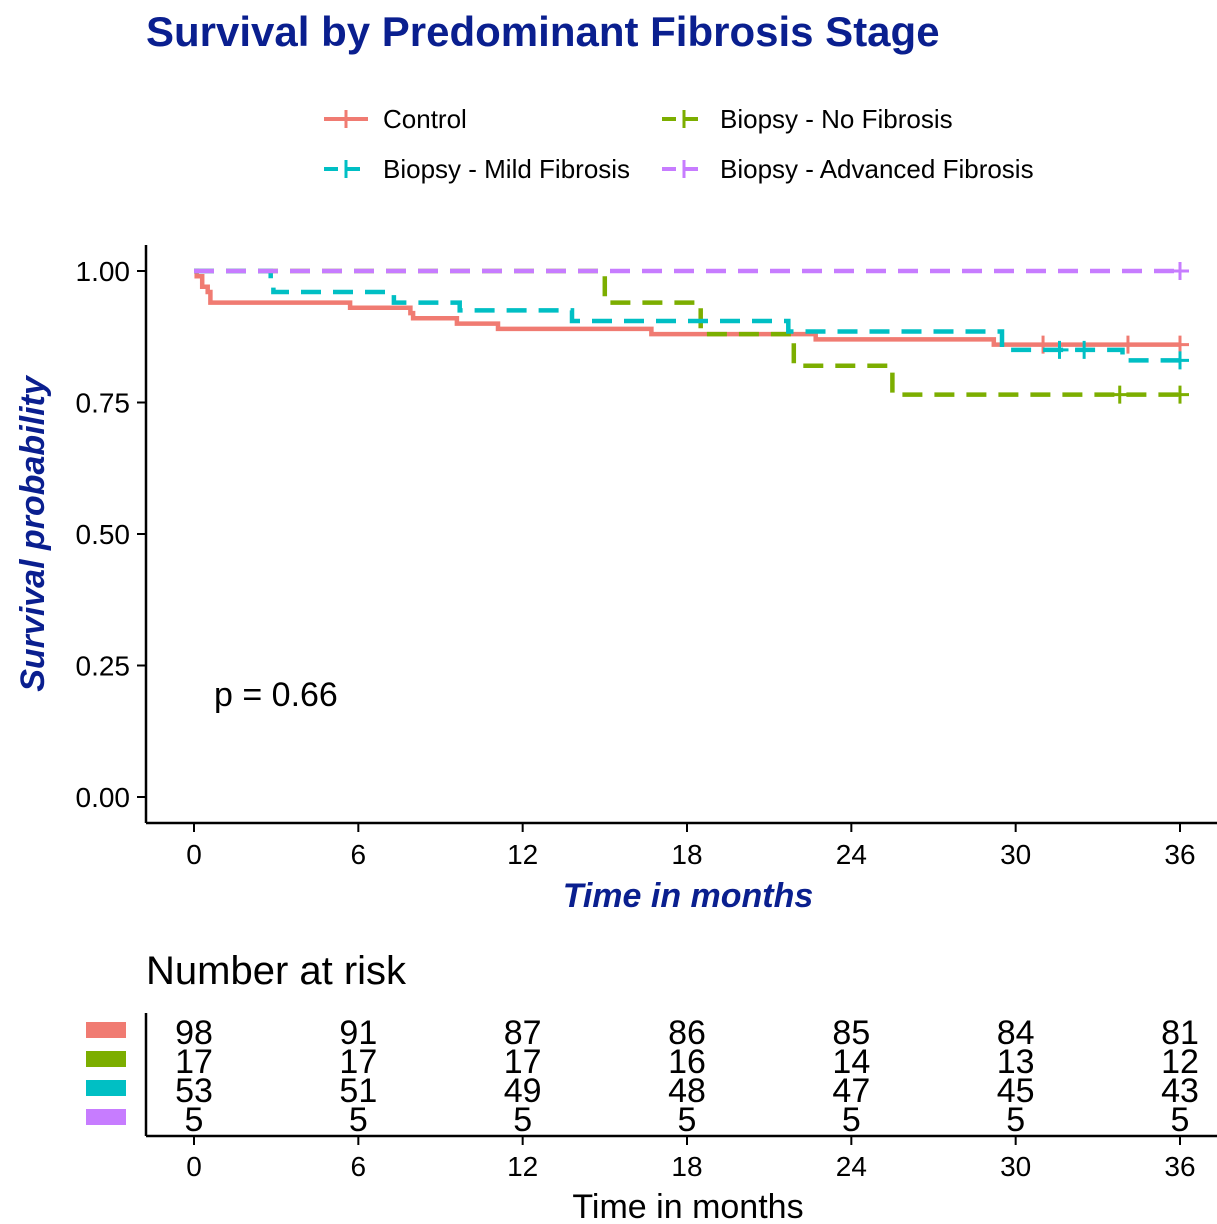 The height and width of the screenshot is (1224, 1217). I want to click on p-value-annotation: p = 0.66, so click(276, 695).